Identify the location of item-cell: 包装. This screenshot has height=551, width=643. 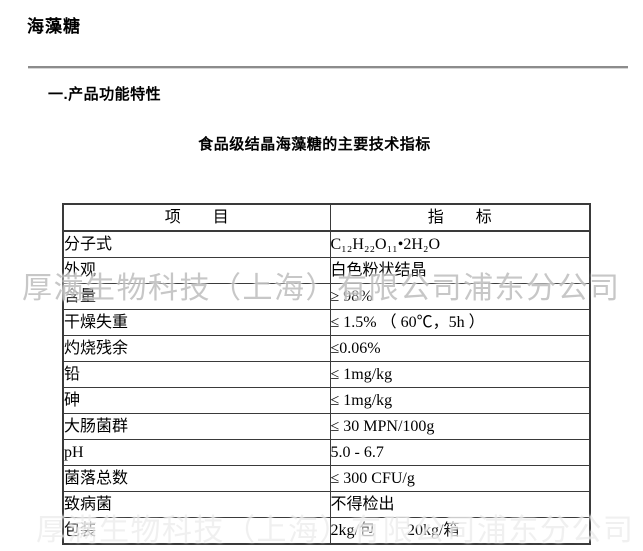
(196, 531).